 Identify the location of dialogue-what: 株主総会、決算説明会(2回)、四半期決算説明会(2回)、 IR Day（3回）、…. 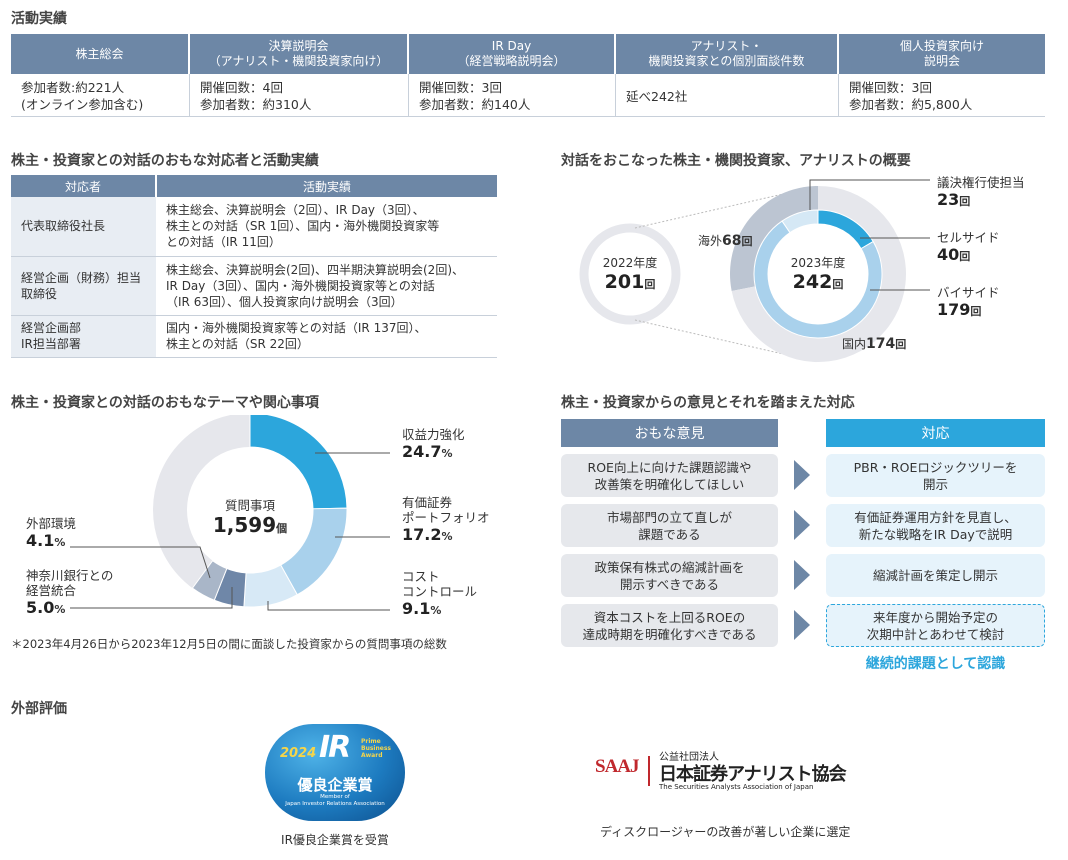
(326, 286).